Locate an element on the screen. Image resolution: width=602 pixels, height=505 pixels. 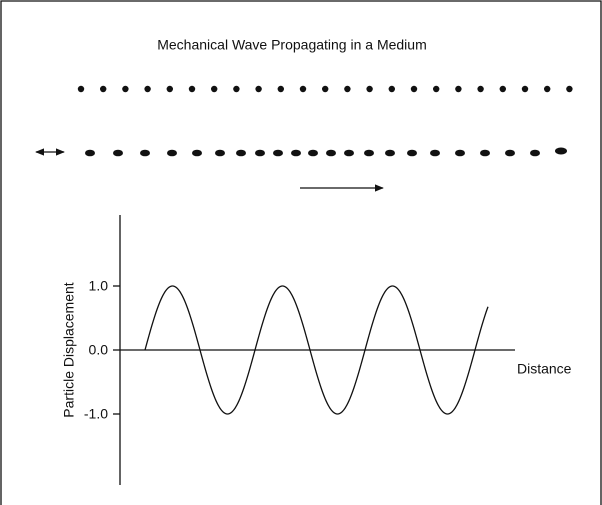
y-tick-label: 1.0 is located at coordinates (99, 286).